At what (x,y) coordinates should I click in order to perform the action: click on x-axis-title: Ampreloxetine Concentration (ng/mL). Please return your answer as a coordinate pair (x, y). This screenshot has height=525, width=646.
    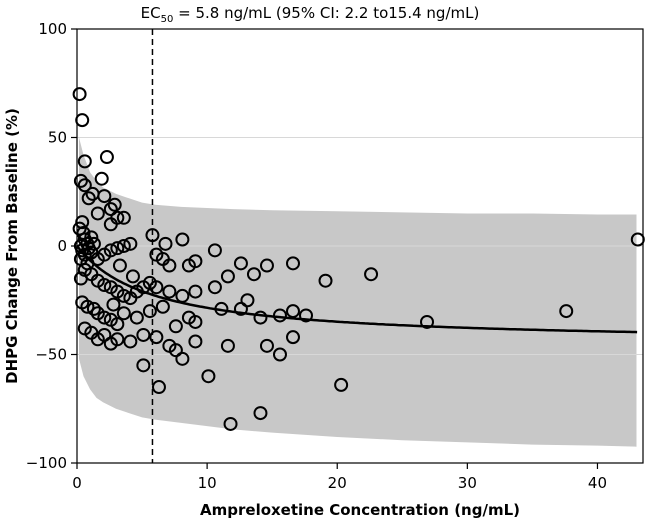
    Looking at the image, I should click on (360, 510).